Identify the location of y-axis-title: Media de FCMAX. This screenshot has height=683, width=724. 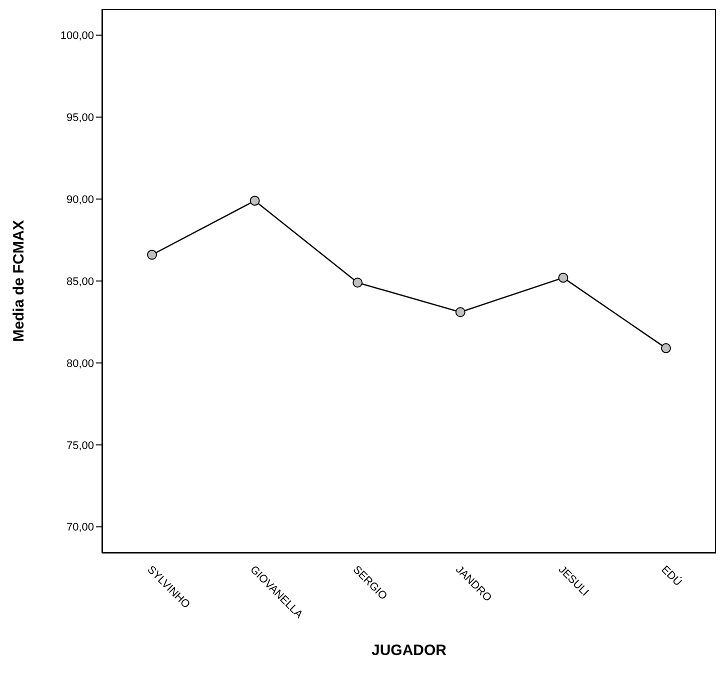
(19, 281).